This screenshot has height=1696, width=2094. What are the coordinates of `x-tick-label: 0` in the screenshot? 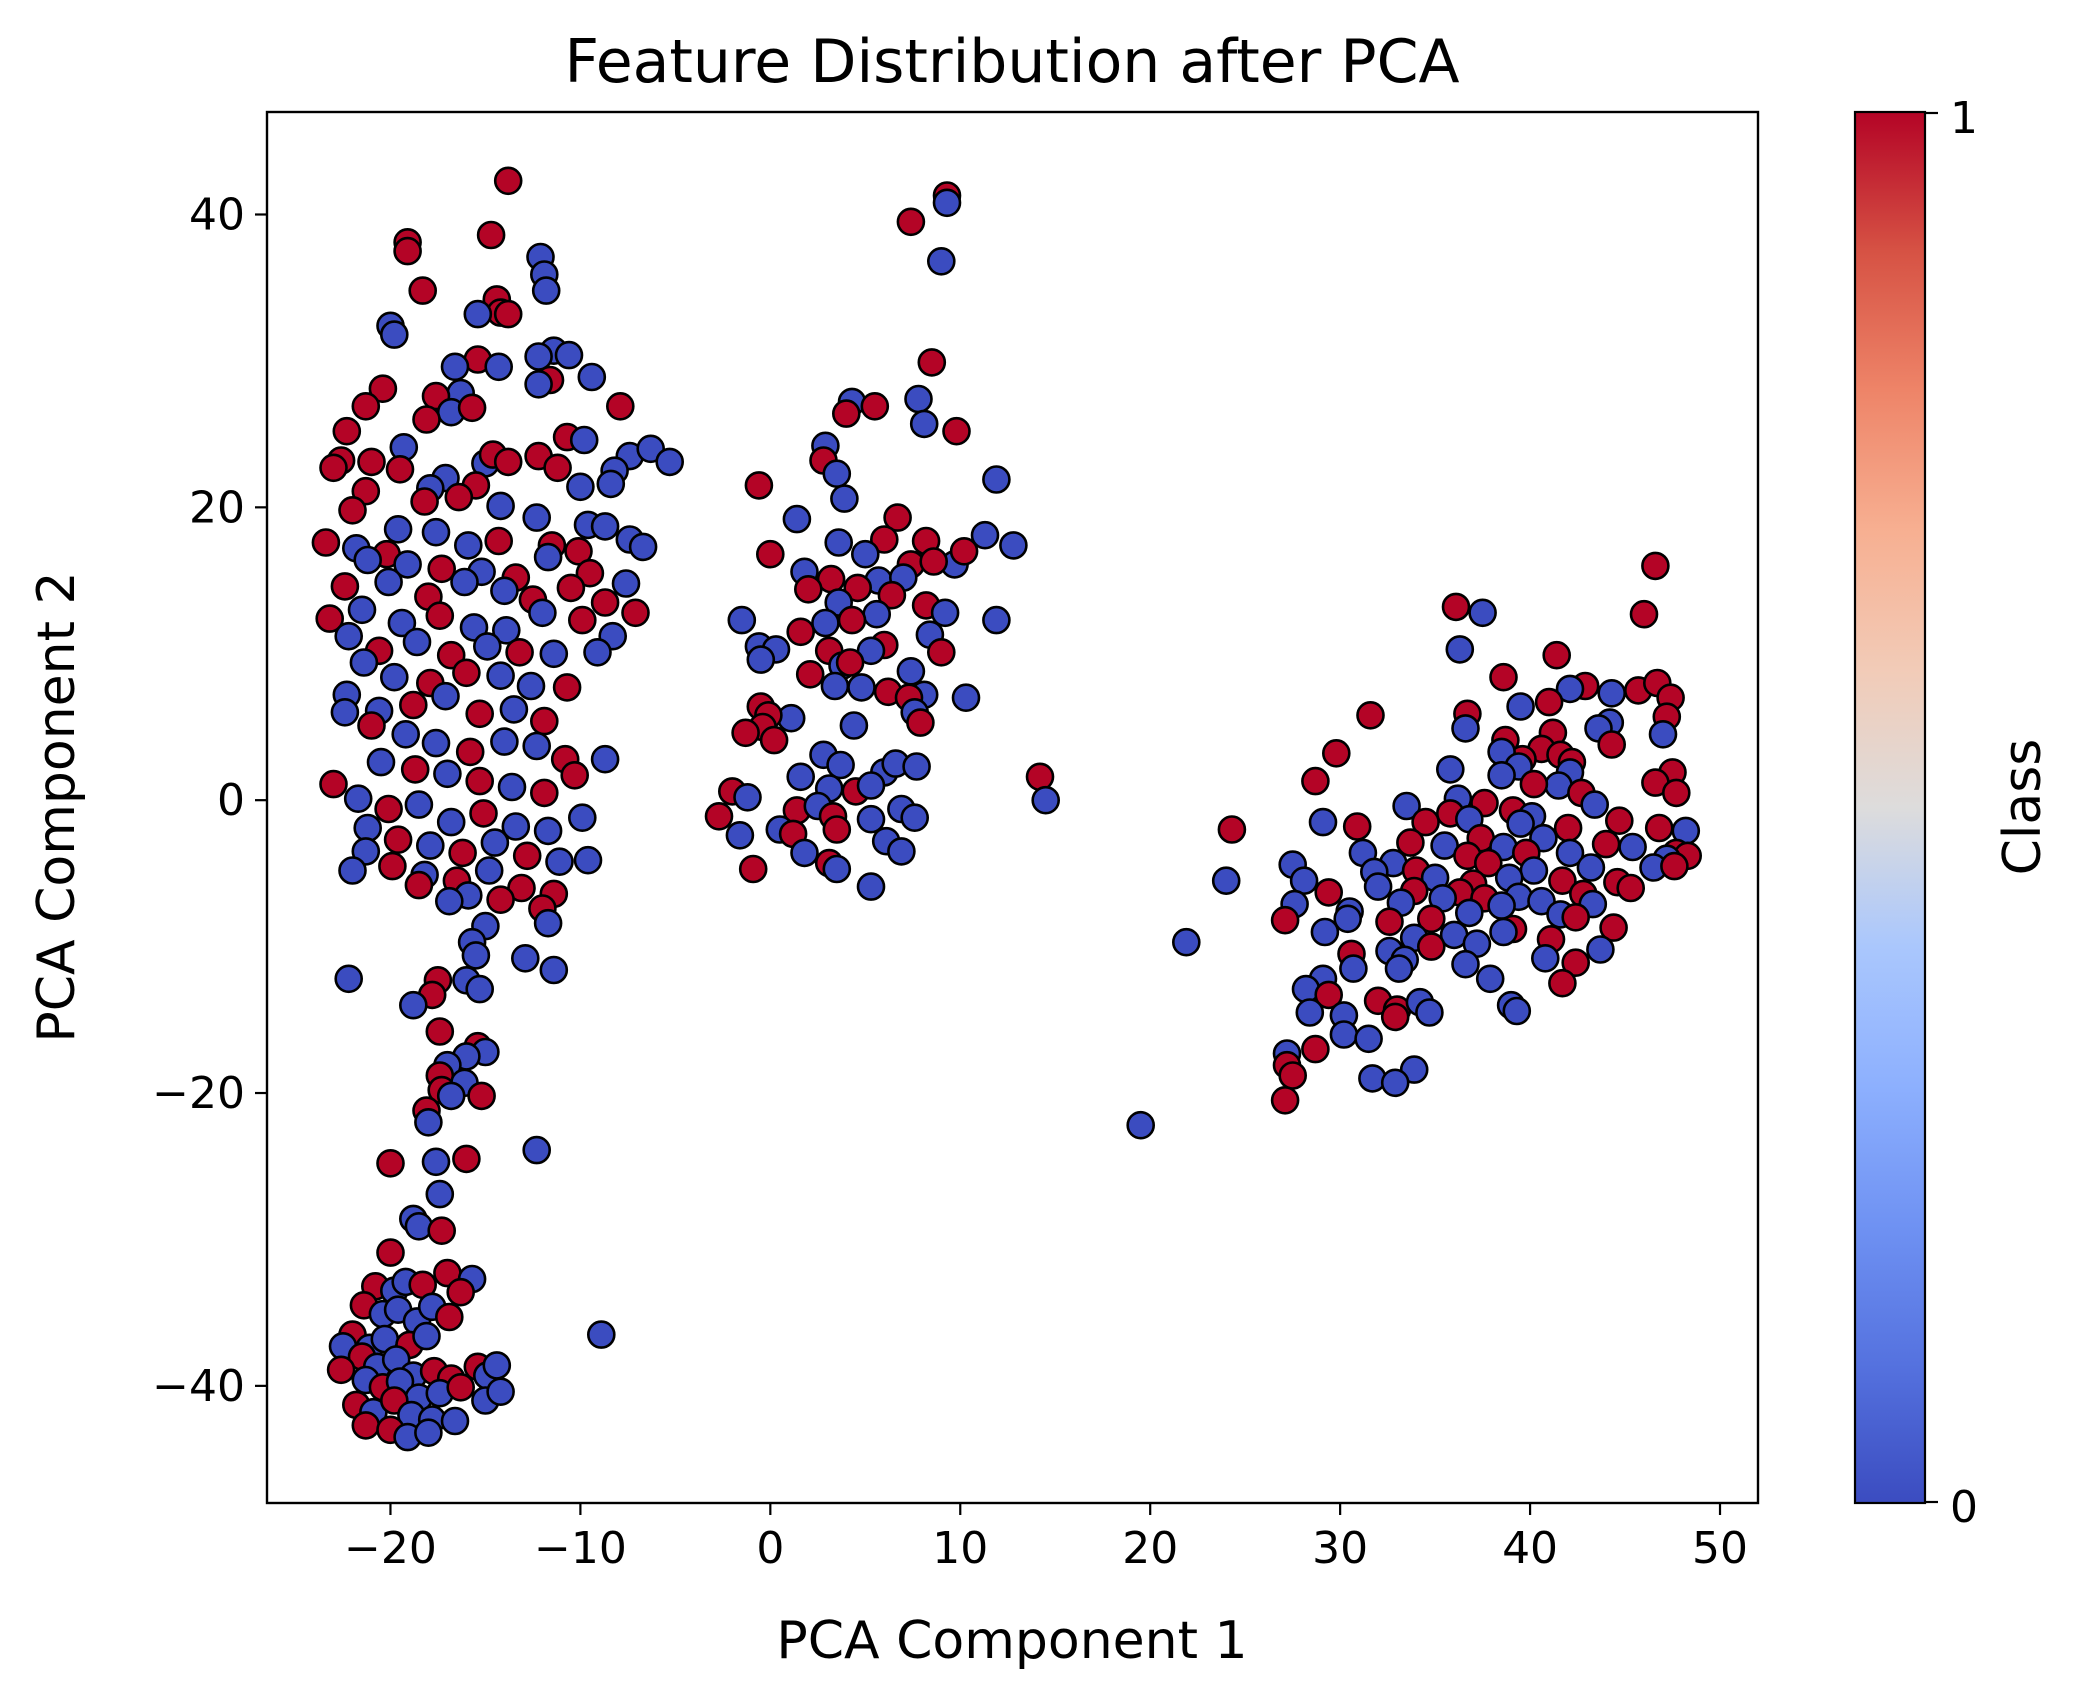 It's located at (770, 1548).